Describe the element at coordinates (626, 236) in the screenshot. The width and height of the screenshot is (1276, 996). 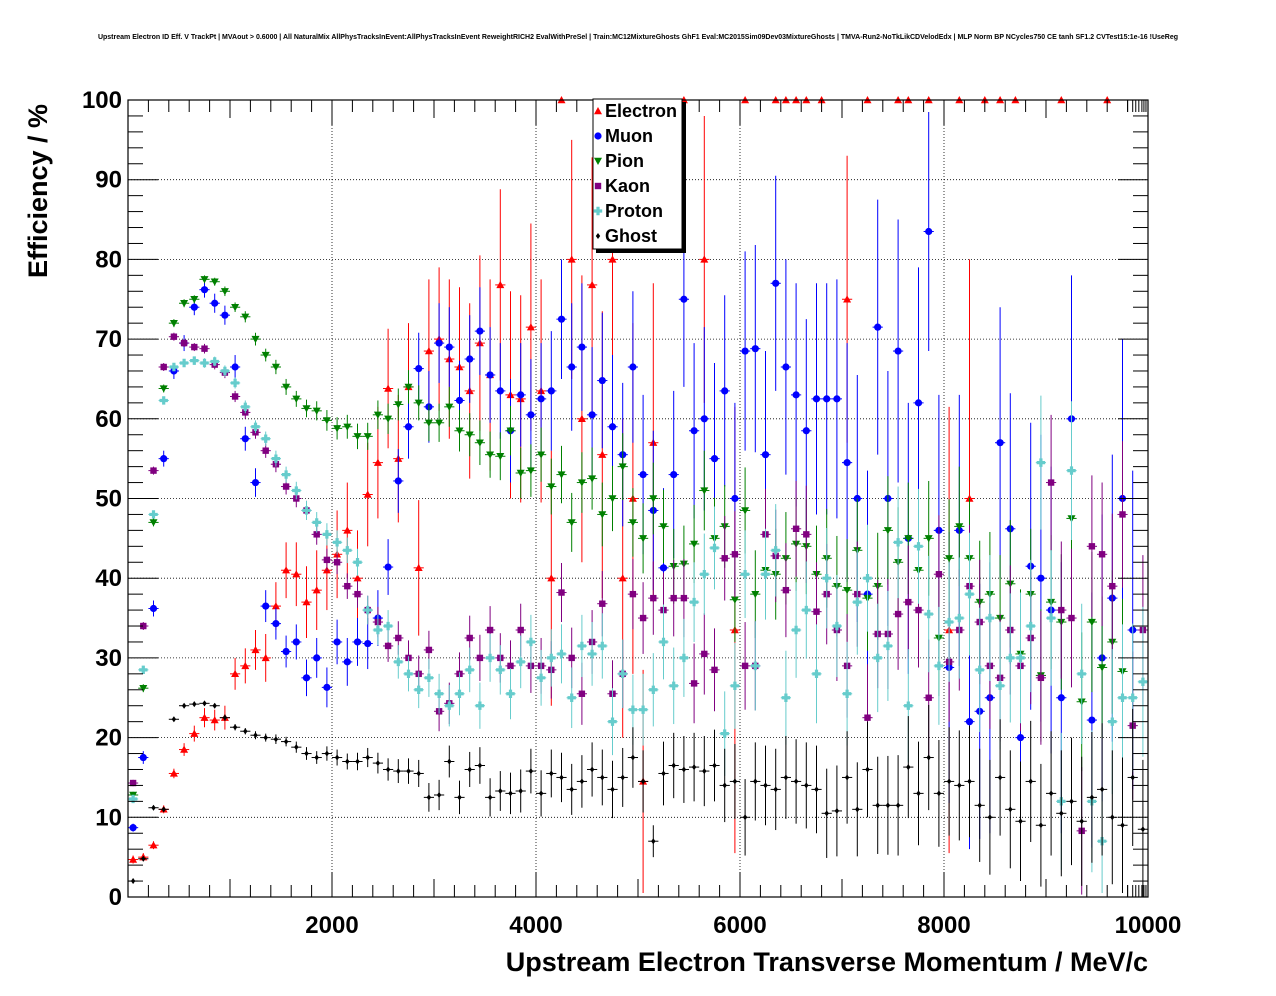
I see `legend-entry-ghost: Ghost` at that location.